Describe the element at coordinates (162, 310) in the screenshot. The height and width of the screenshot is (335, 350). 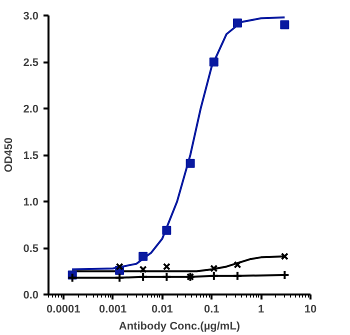
I see `x-tick-label: 0.01` at that location.